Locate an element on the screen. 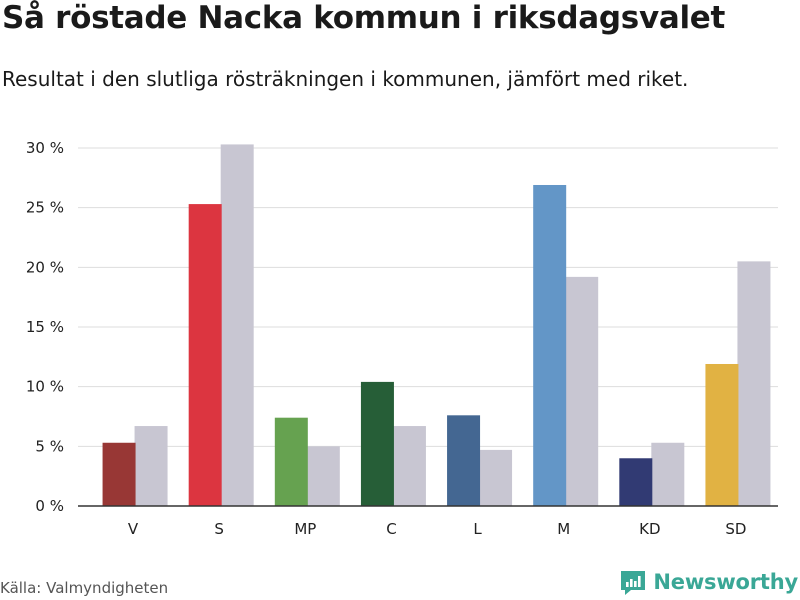 This screenshot has height=600, width=800. bar-national-v is located at coordinates (151, 466).